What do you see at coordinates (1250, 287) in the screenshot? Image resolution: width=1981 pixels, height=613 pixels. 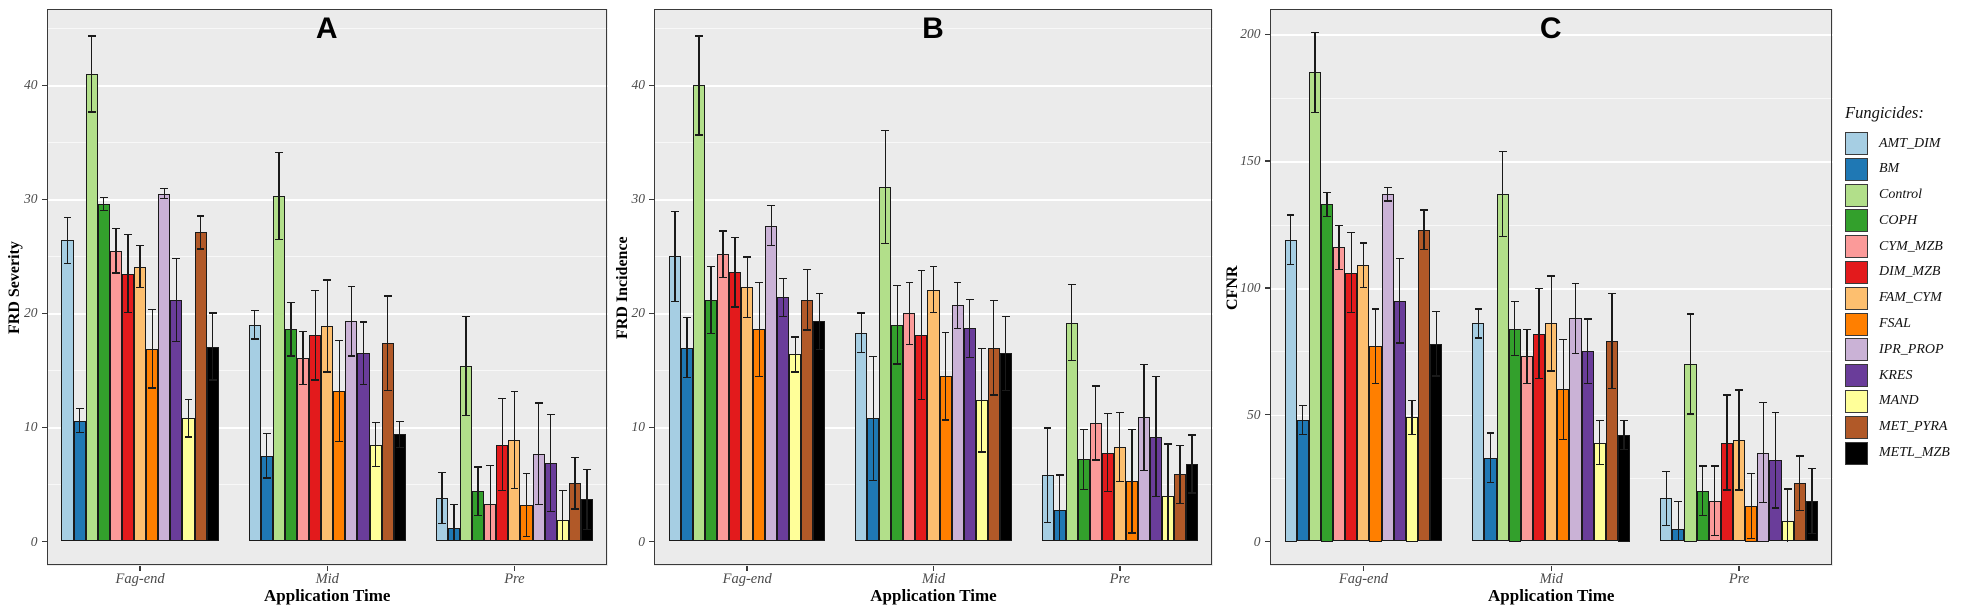 I see `y-tick-label: 100` at bounding box center [1250, 287].